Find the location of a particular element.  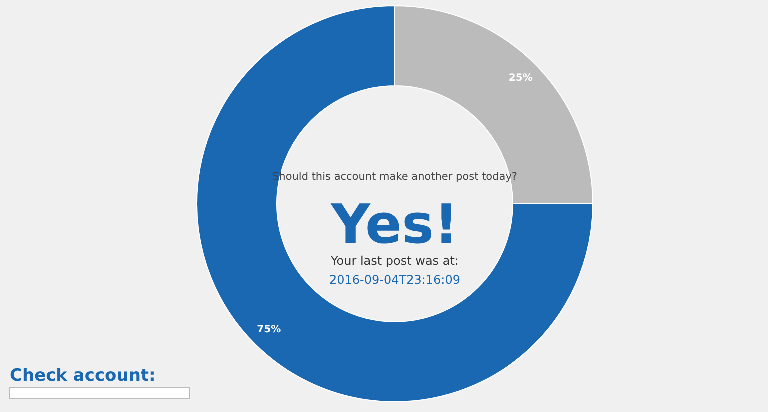

text: 2016-09-04T23:16:09 is located at coordinates (395, 280).